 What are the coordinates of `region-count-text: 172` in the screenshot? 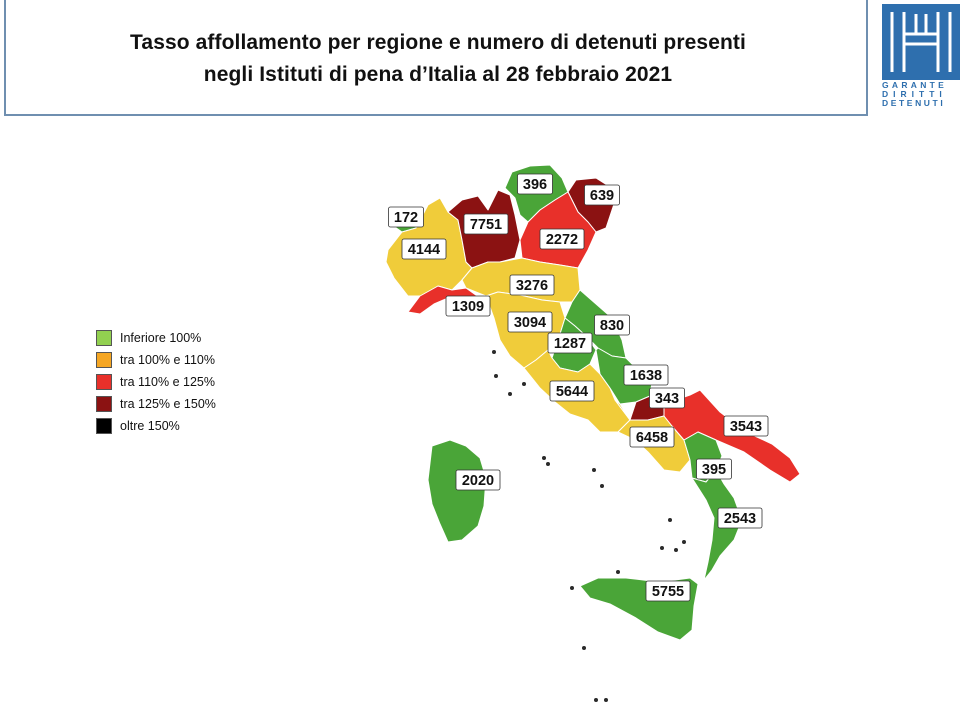 It's located at (406, 218).